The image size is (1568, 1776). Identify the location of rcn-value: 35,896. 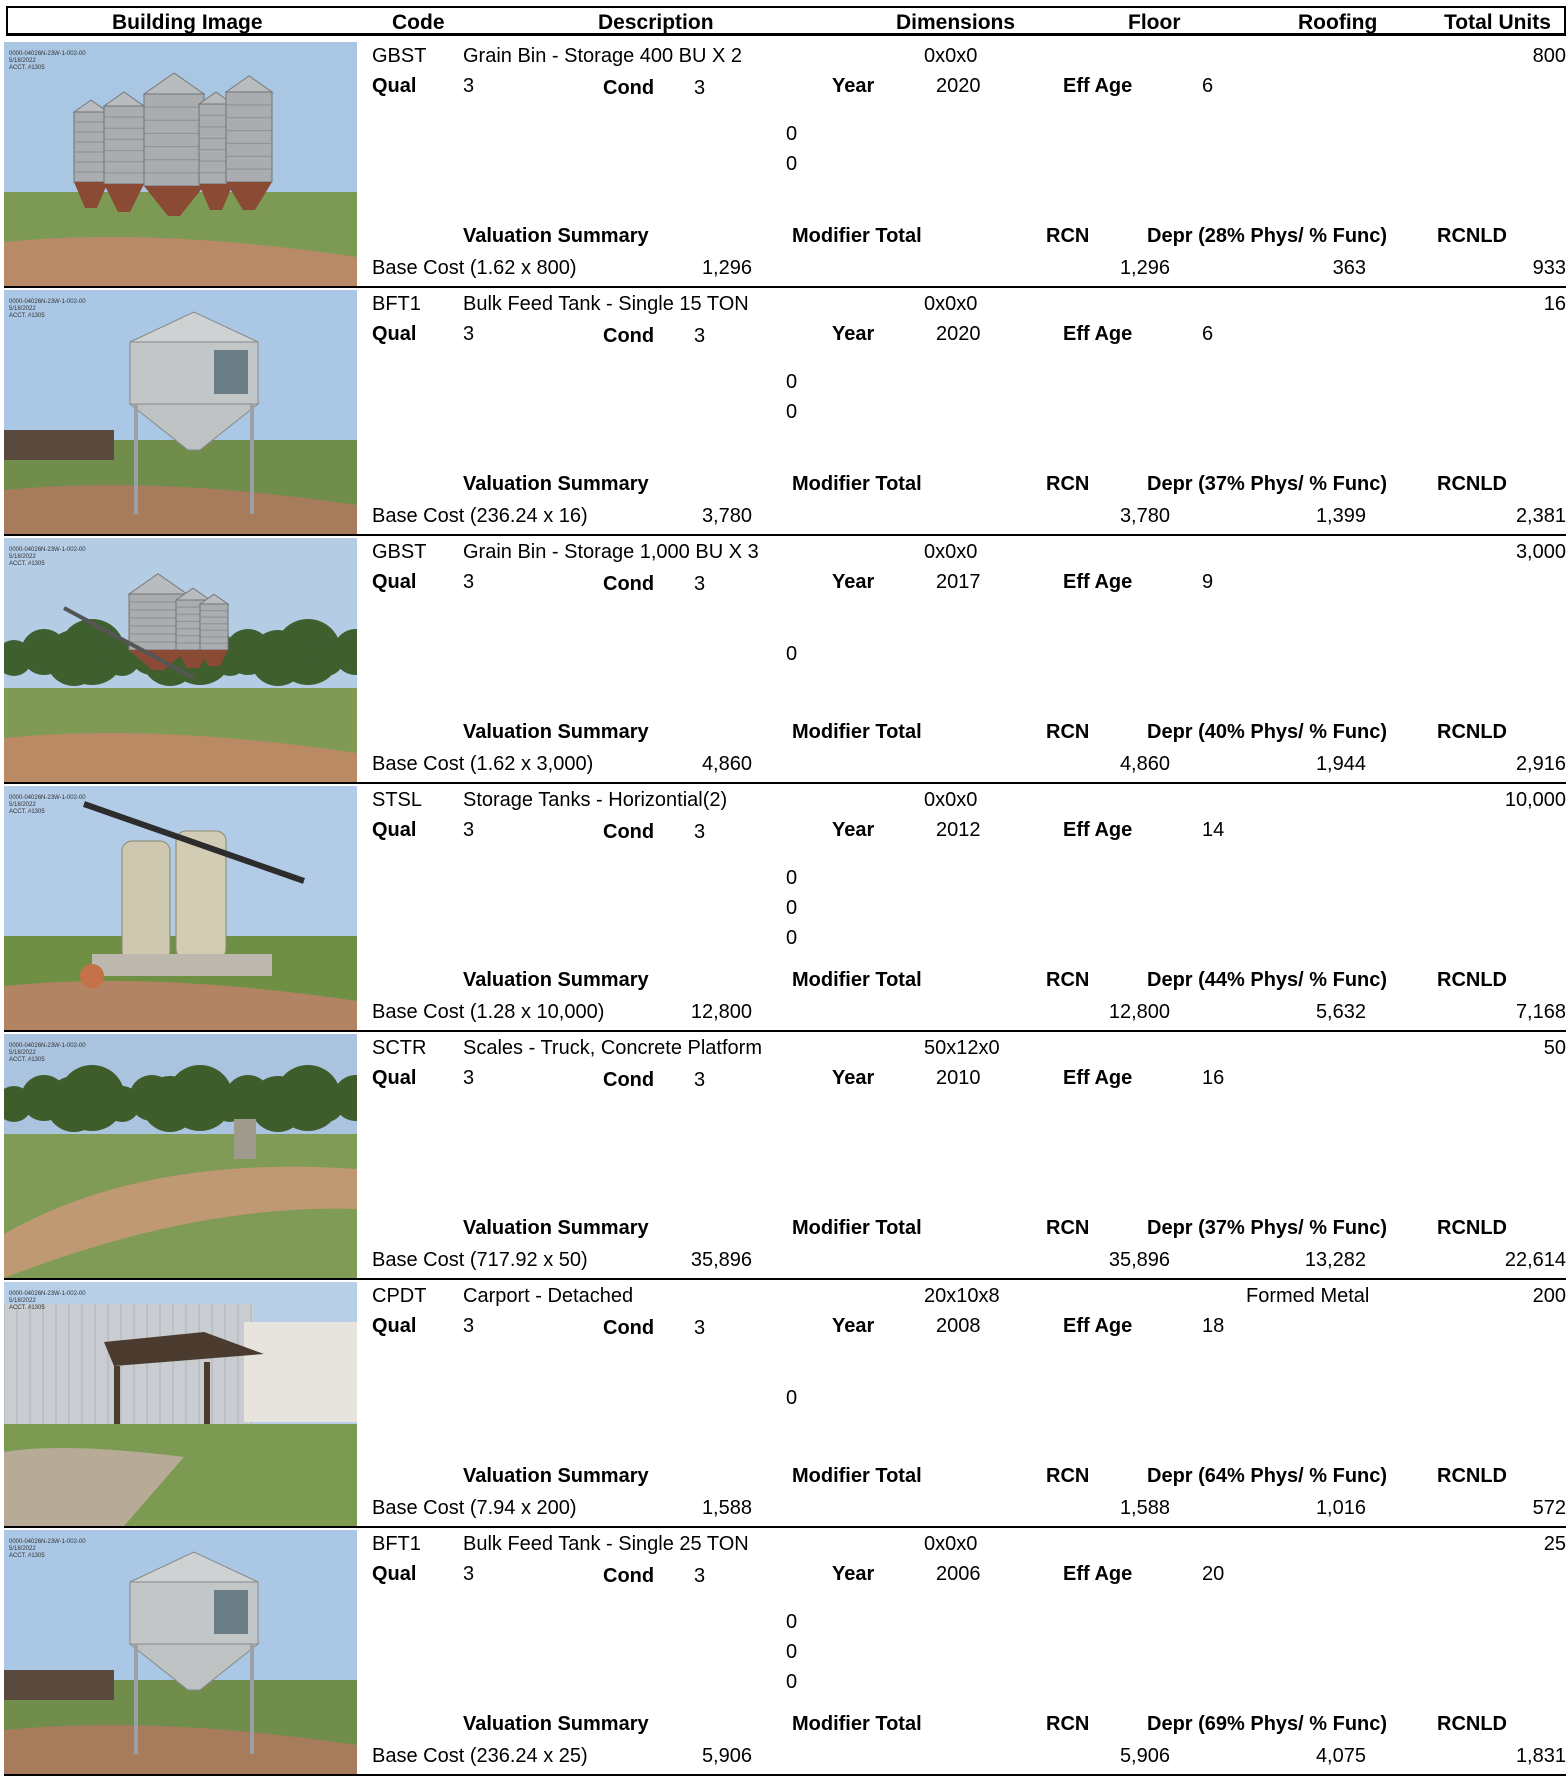
(1139, 1260).